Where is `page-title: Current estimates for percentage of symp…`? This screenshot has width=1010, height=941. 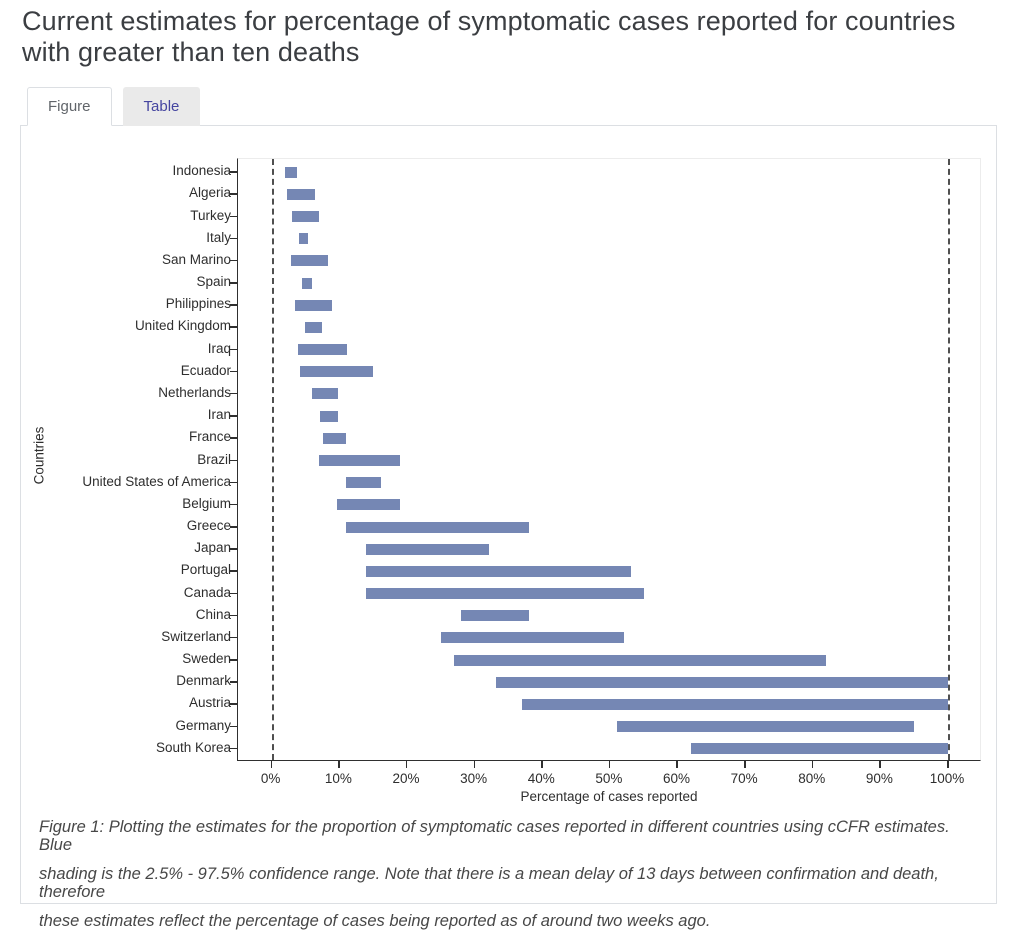
page-title: Current estimates for percentage of symp… is located at coordinates (489, 36).